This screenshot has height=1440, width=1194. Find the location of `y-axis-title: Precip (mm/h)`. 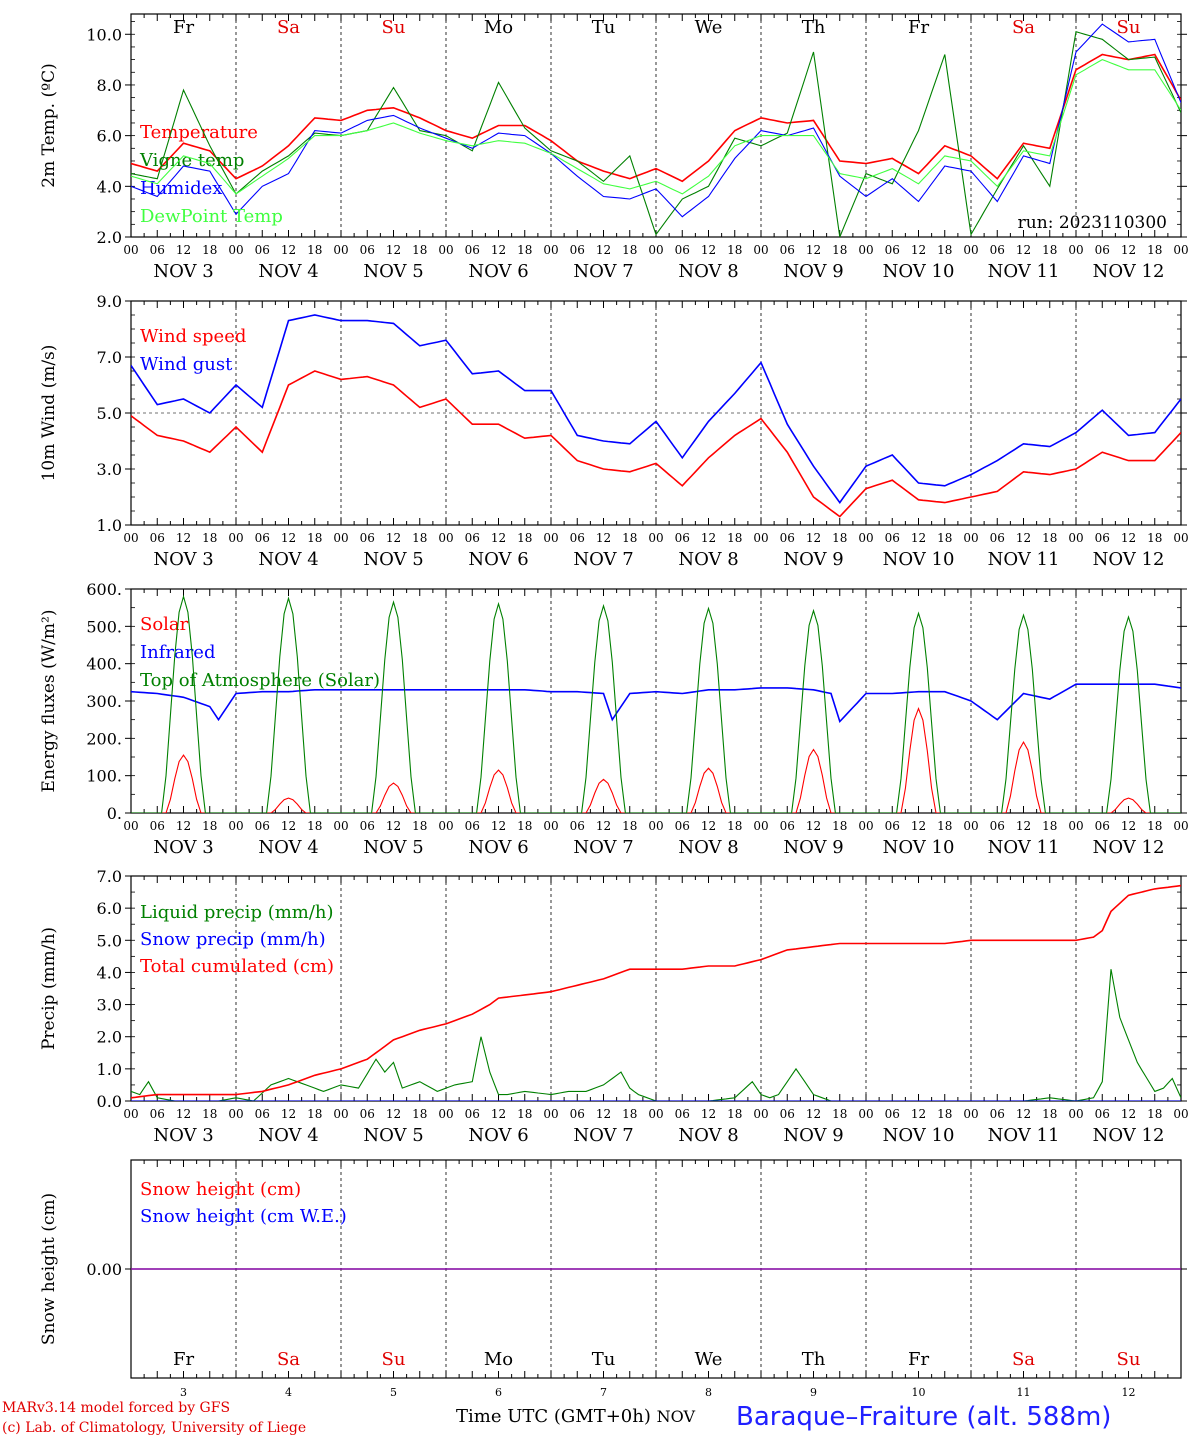

y-axis-title: Precip (mm/h) is located at coordinates (49, 988).